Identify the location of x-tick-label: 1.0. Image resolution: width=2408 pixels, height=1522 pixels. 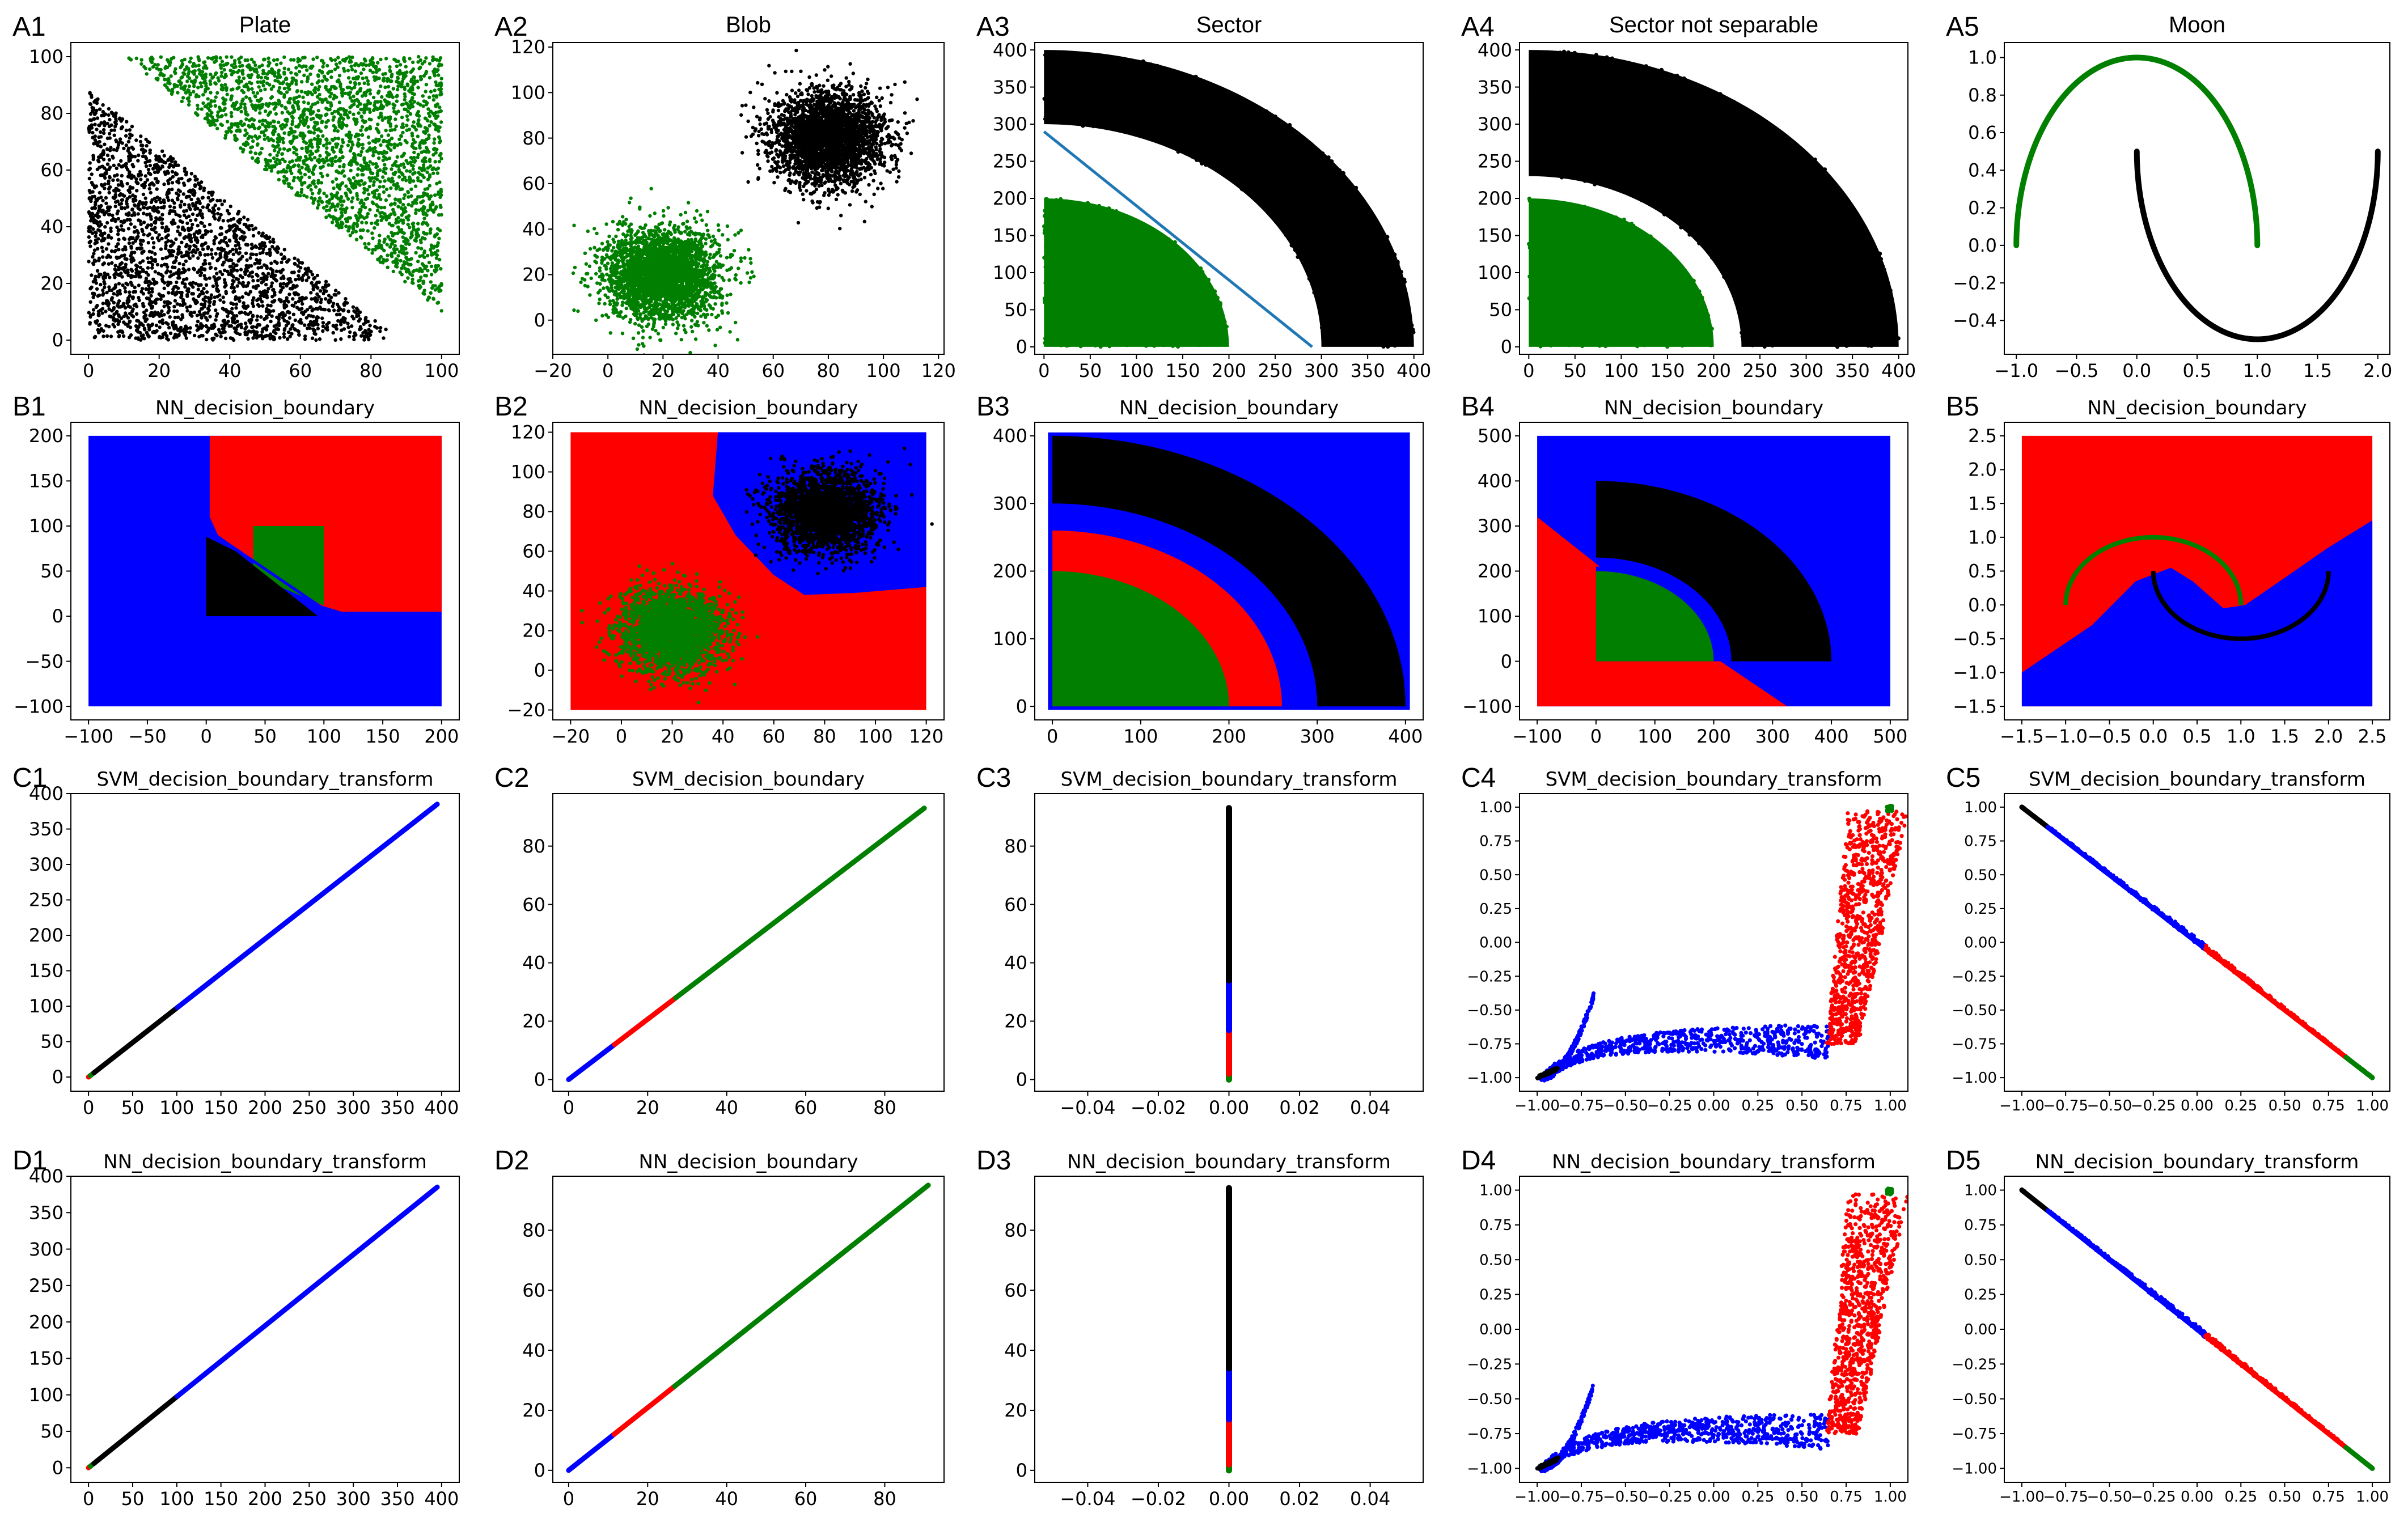
(2241, 736).